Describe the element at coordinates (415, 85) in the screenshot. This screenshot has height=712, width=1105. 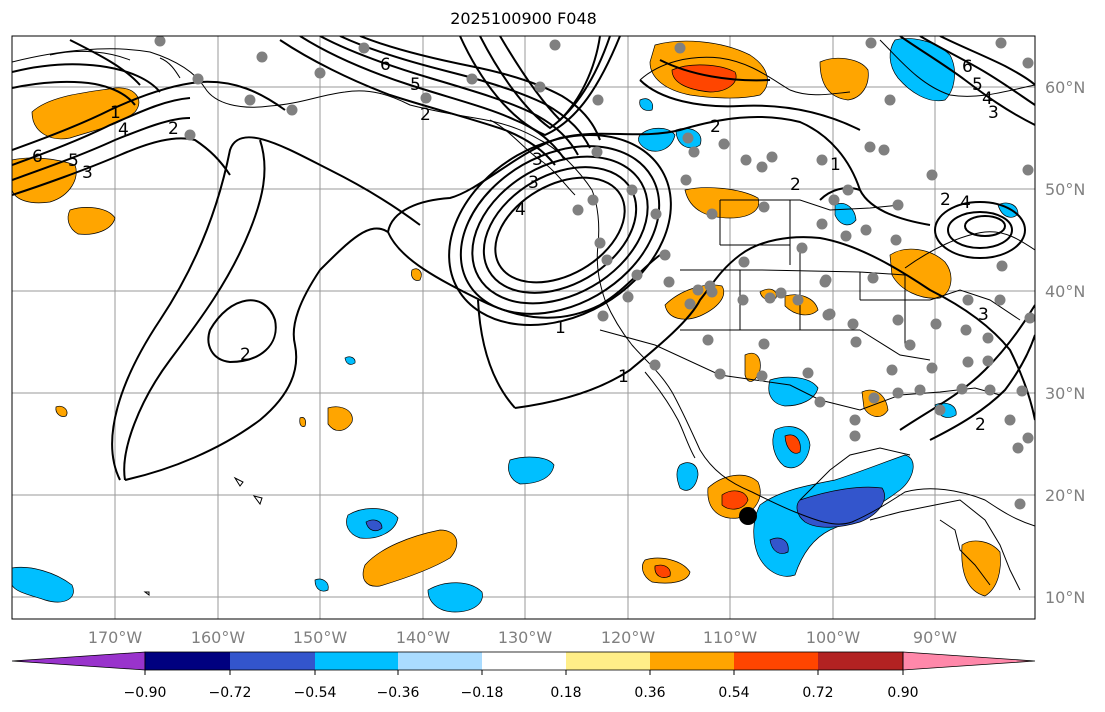
I see `contour-label: 5` at that location.